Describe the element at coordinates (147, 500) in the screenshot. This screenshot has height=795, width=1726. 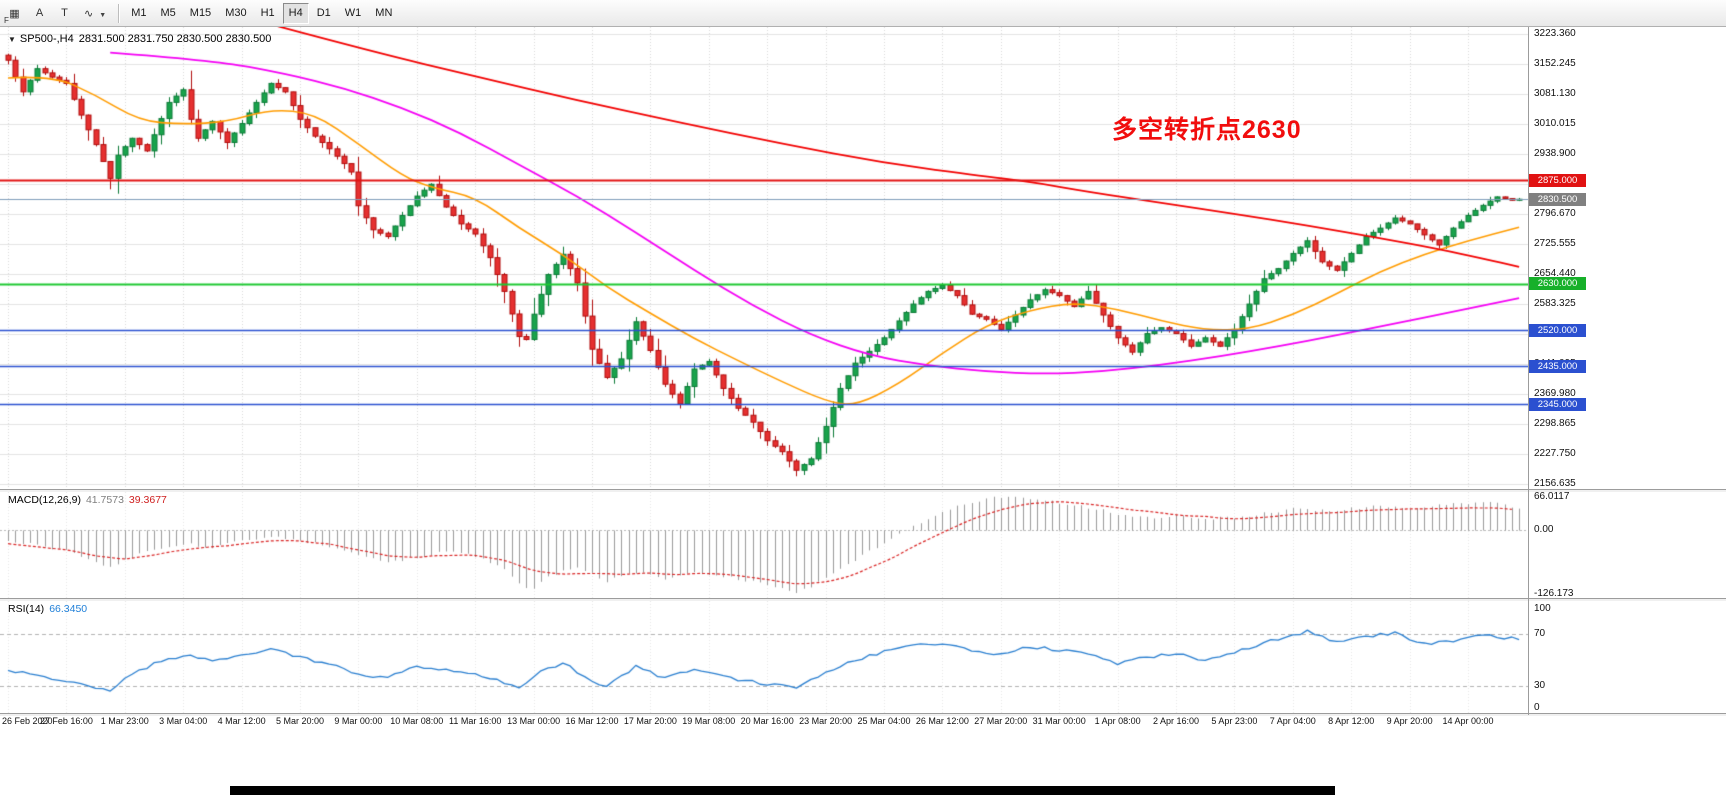
I see `macd-signal-value: 39.3677` at that location.